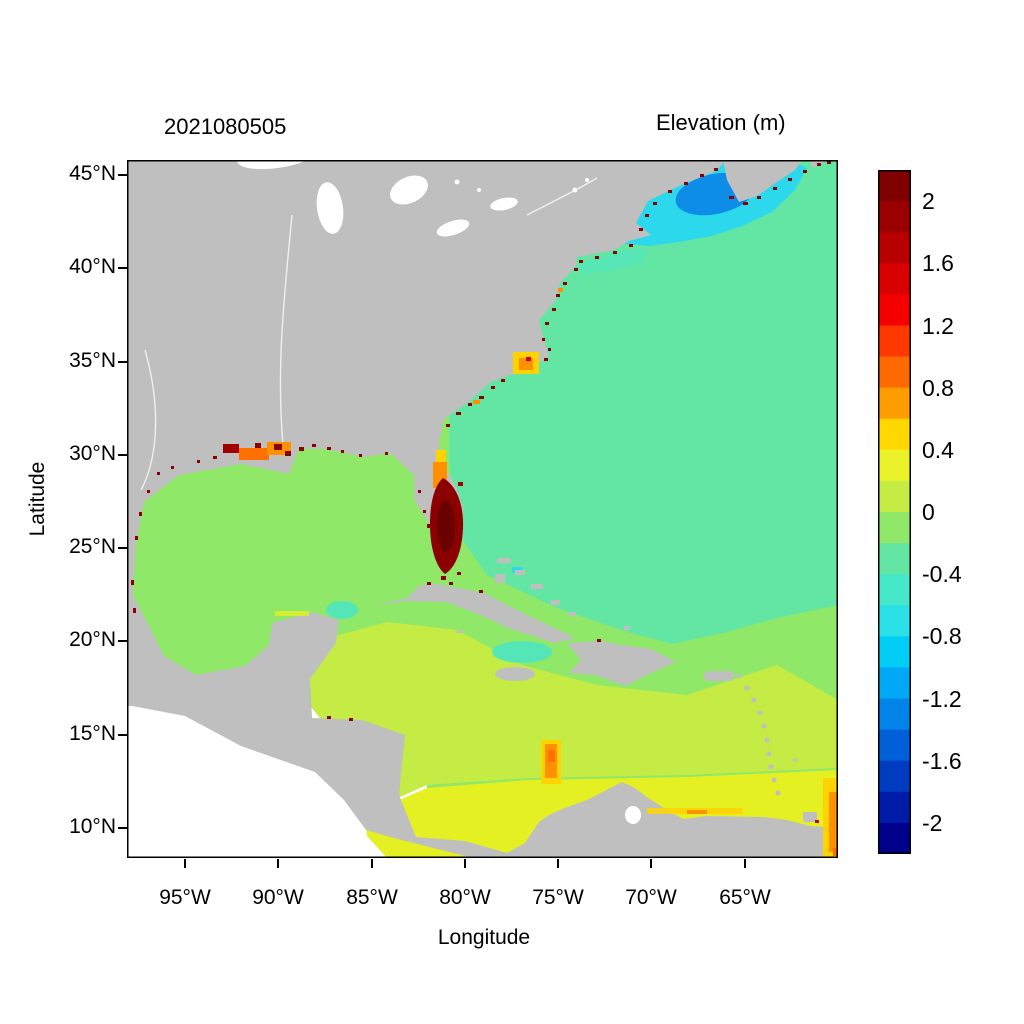  Describe the element at coordinates (938, 326) in the screenshot. I see `colorbar-tick-label: 1.2` at that location.